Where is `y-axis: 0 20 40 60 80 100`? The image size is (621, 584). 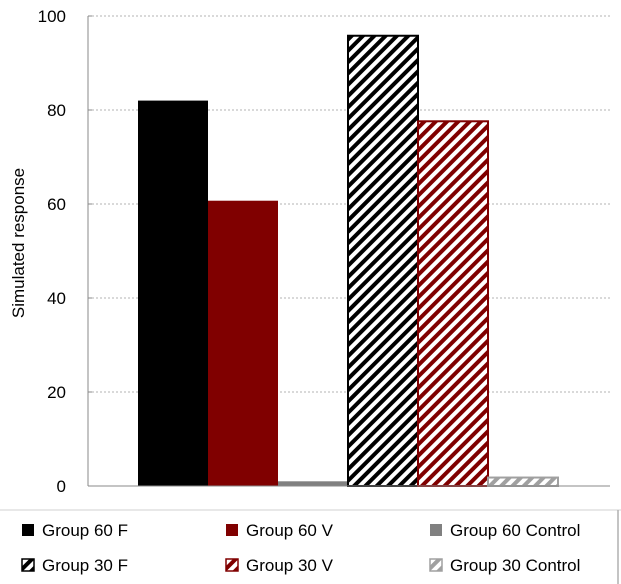
y-axis: 0 20 40 60 80 100 is located at coordinates (65, 251).